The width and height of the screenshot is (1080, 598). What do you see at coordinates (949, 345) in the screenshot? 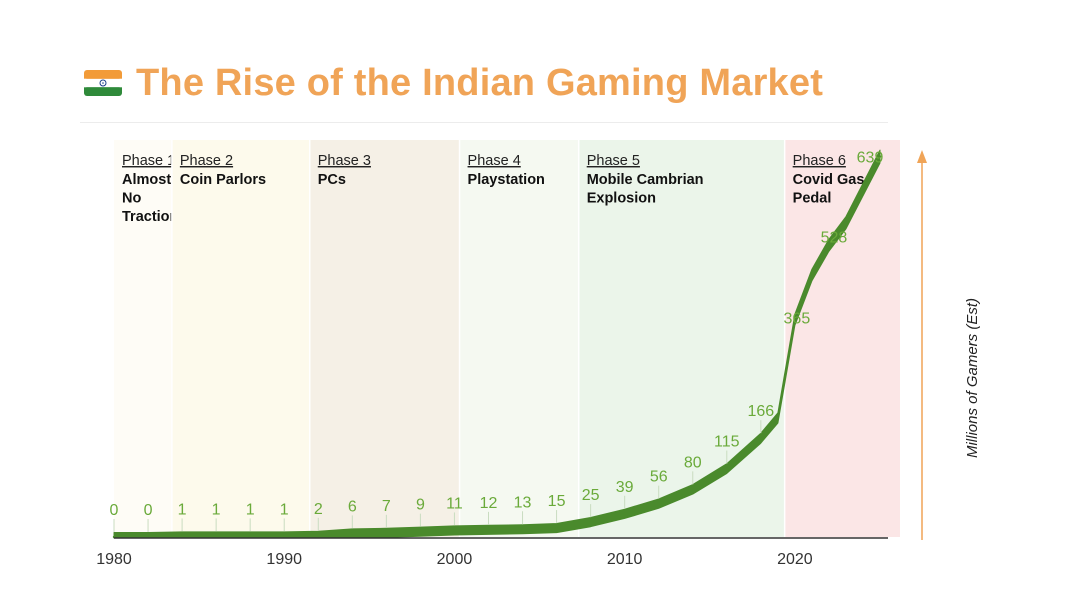
I see `y-axis: Millions of Gamers (Est)` at bounding box center [949, 345].